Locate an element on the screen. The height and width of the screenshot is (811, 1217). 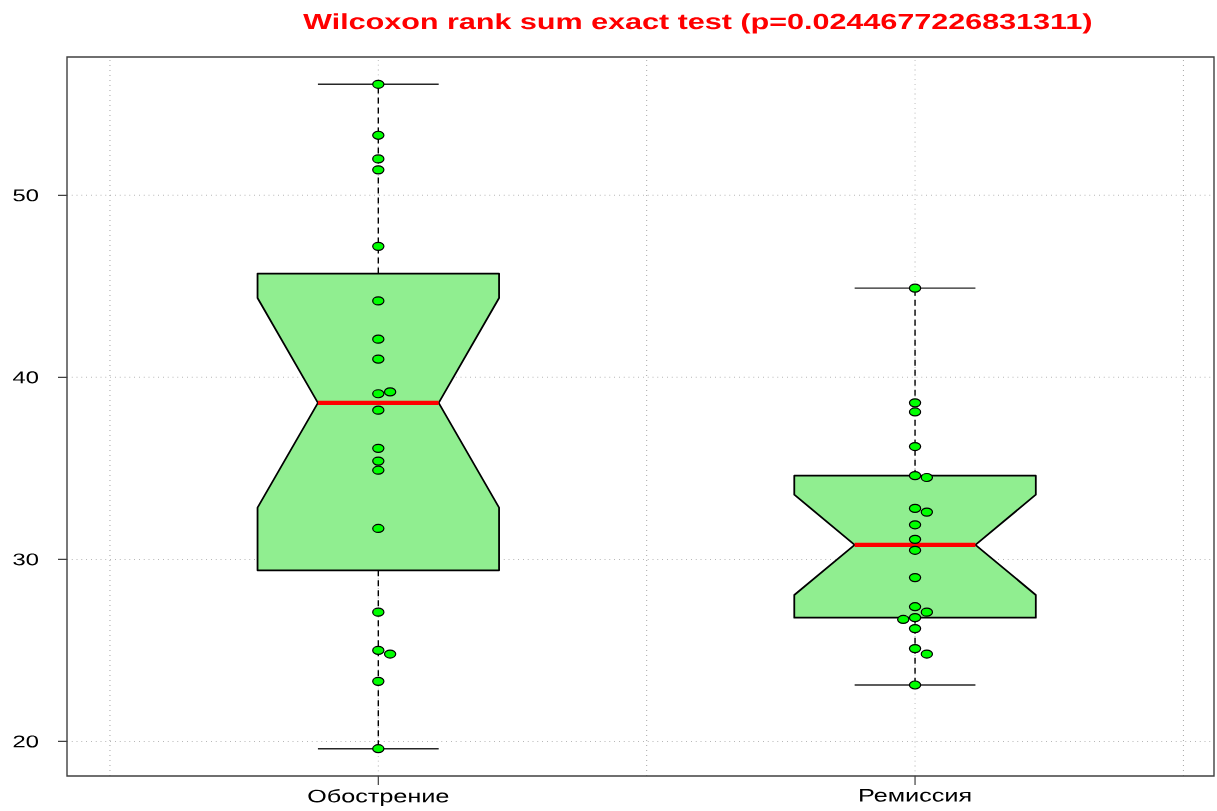
chart-title: Wilcoxon rank sum exact test (p=0.0244677226831311) is located at coordinates (697, 23).